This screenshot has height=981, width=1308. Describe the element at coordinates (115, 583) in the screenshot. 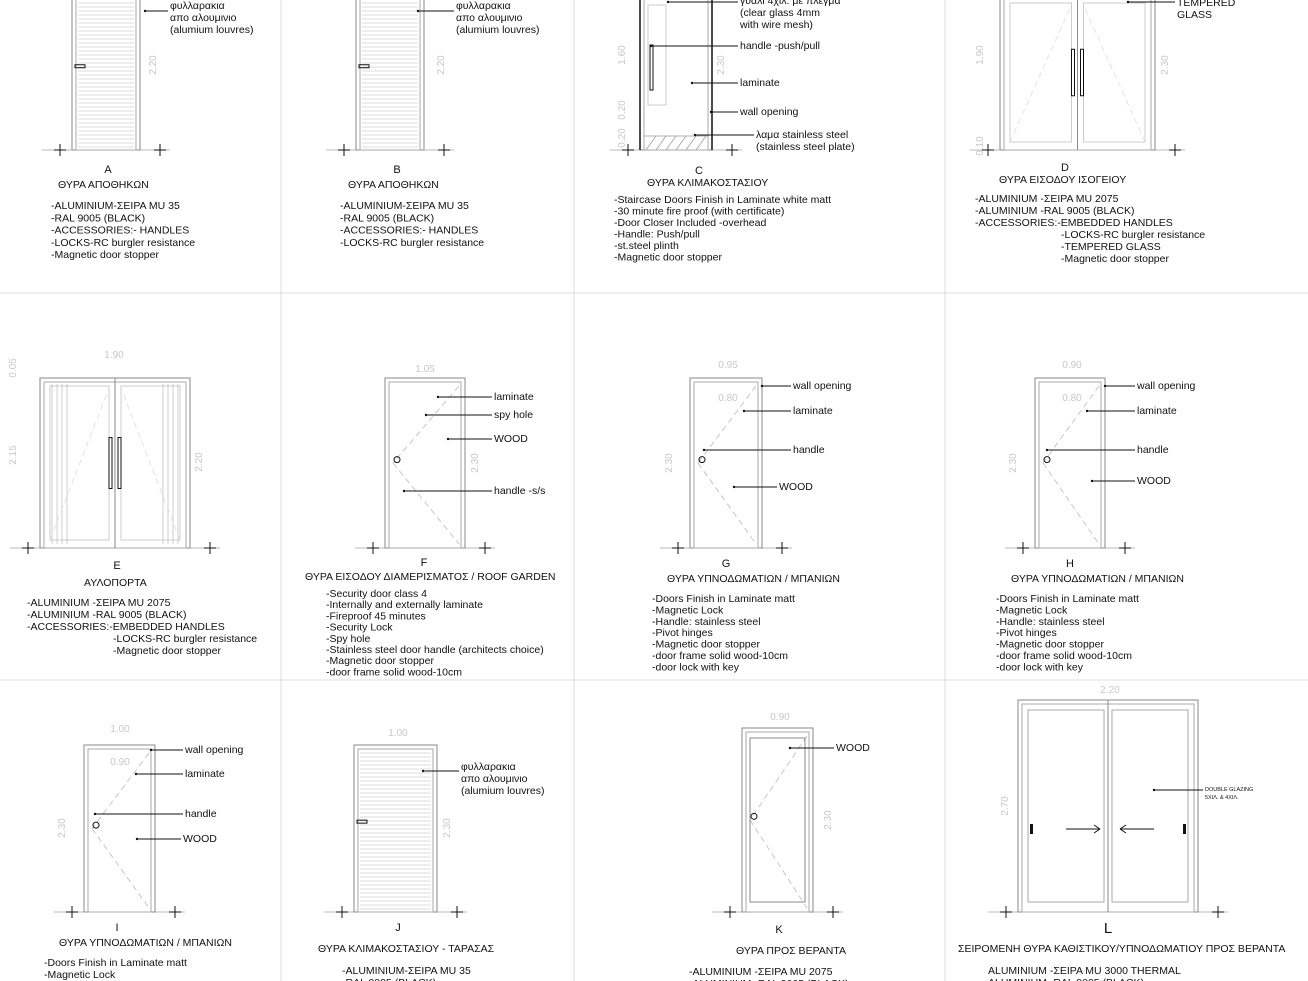

I see `door-title: ΑΥΛΟΠΟΡΤΑ` at that location.